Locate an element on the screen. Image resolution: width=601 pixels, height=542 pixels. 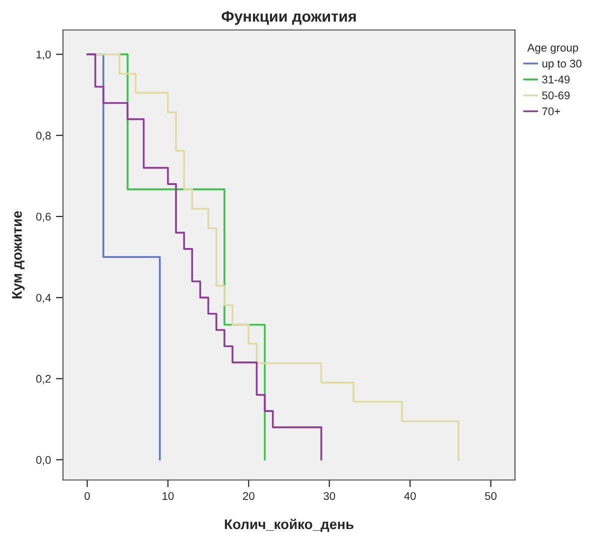
legend-label: 50-69 is located at coordinates (556, 95).